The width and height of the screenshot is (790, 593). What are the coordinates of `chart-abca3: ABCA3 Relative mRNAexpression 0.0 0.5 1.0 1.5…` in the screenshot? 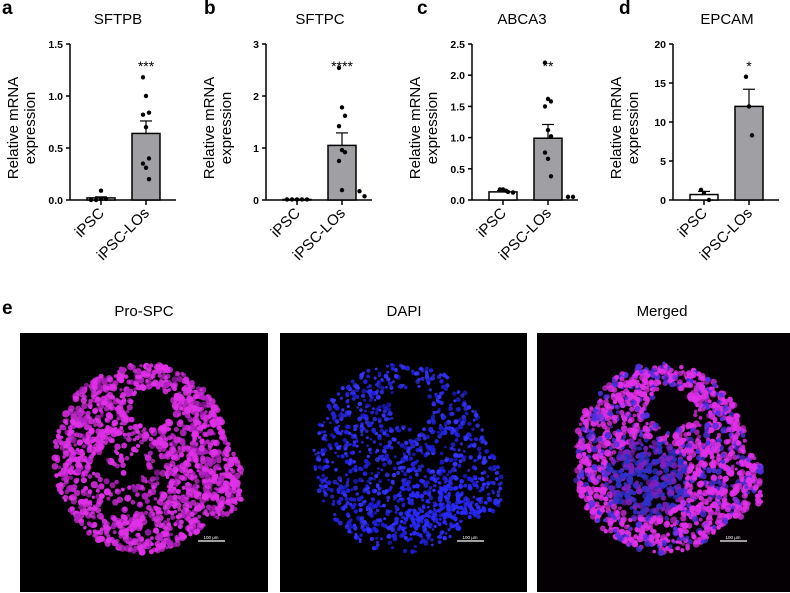 It's located at (492, 137).